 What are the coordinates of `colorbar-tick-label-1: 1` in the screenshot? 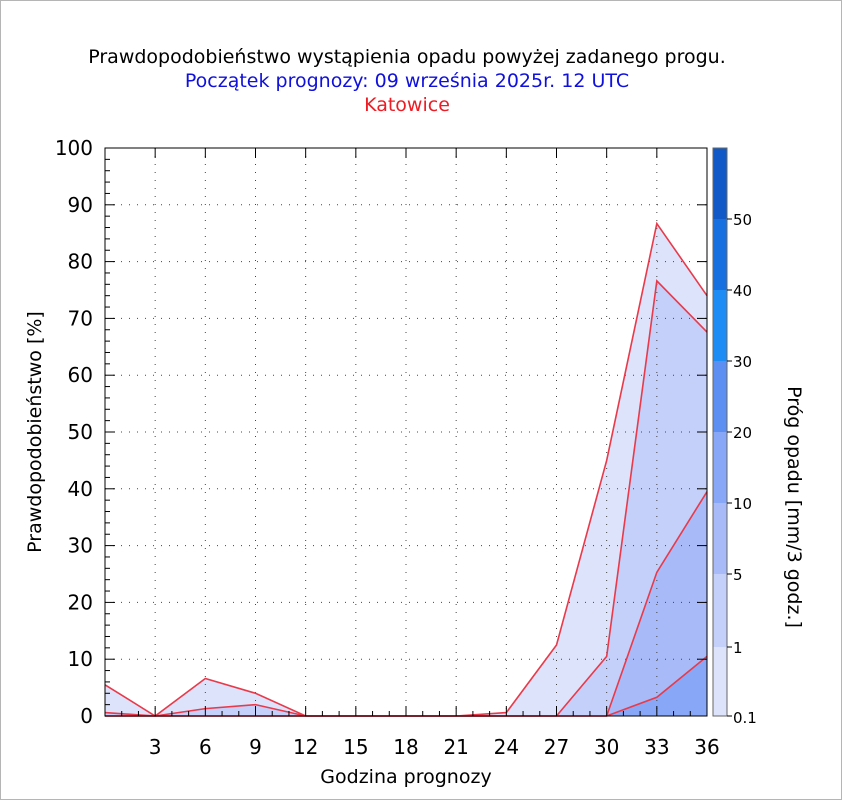 It's located at (738, 648).